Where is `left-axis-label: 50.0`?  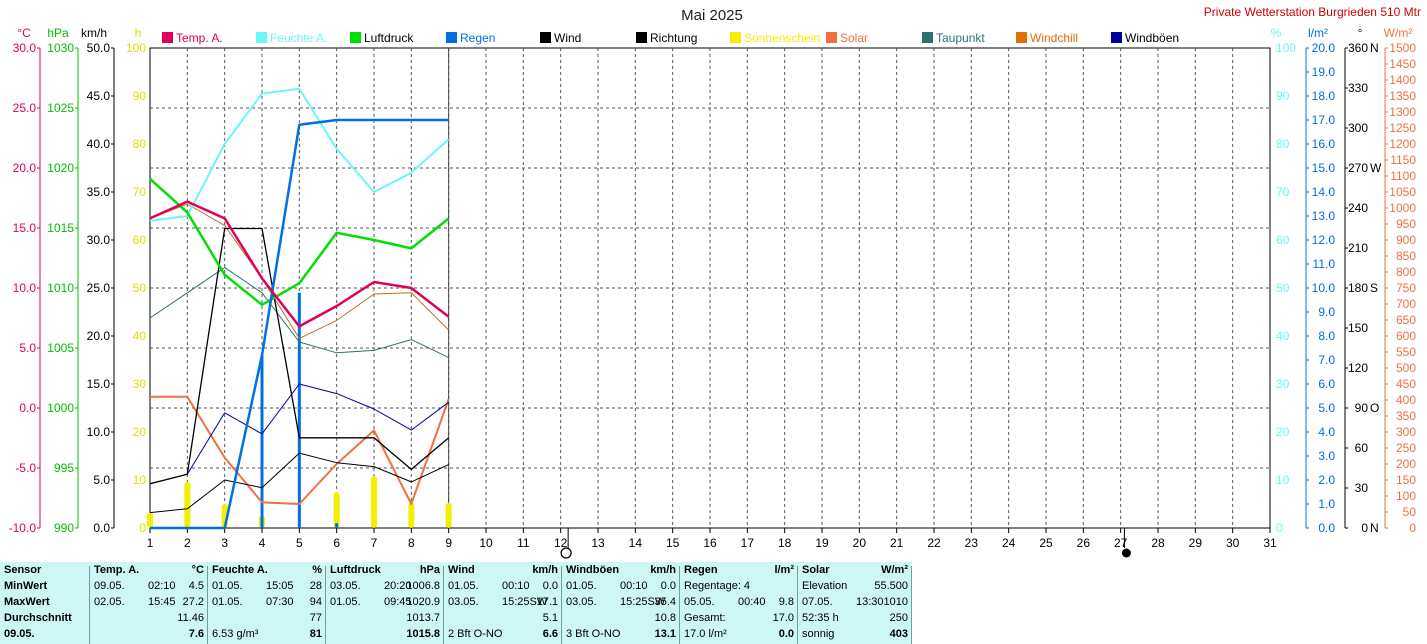 left-axis-label: 50.0 is located at coordinates (99, 48).